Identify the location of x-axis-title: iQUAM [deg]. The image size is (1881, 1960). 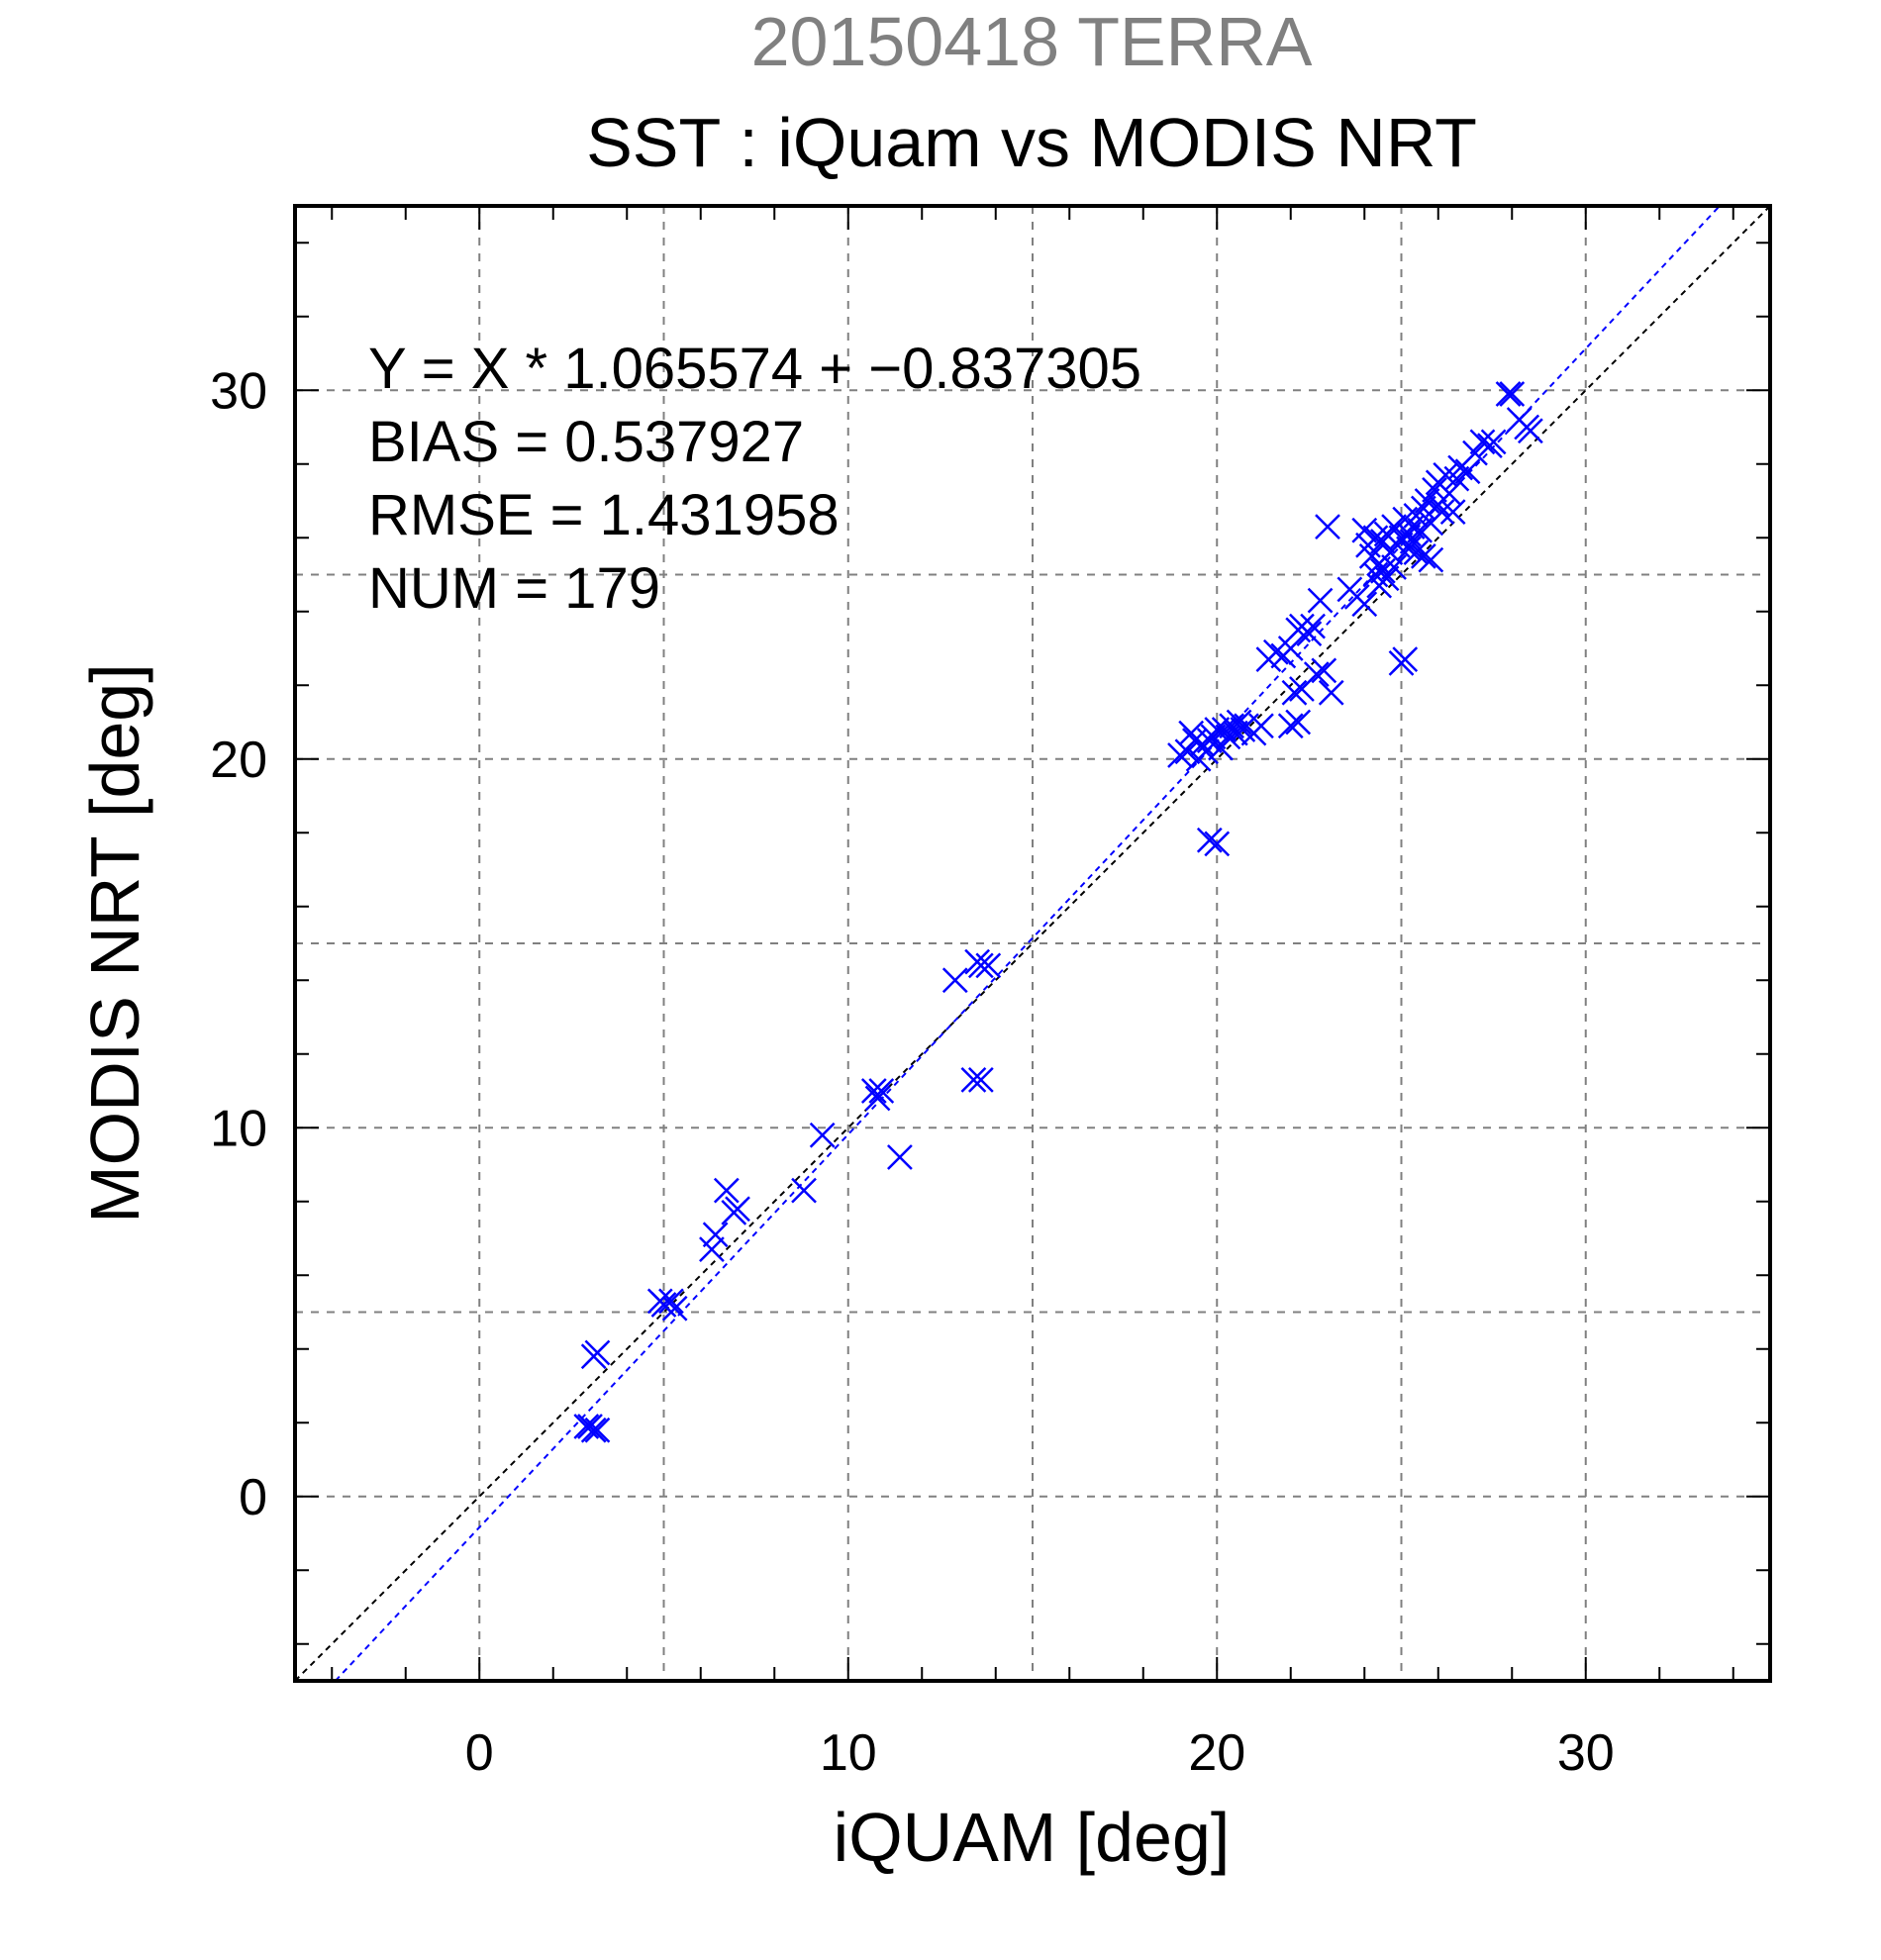
(1033, 1837).